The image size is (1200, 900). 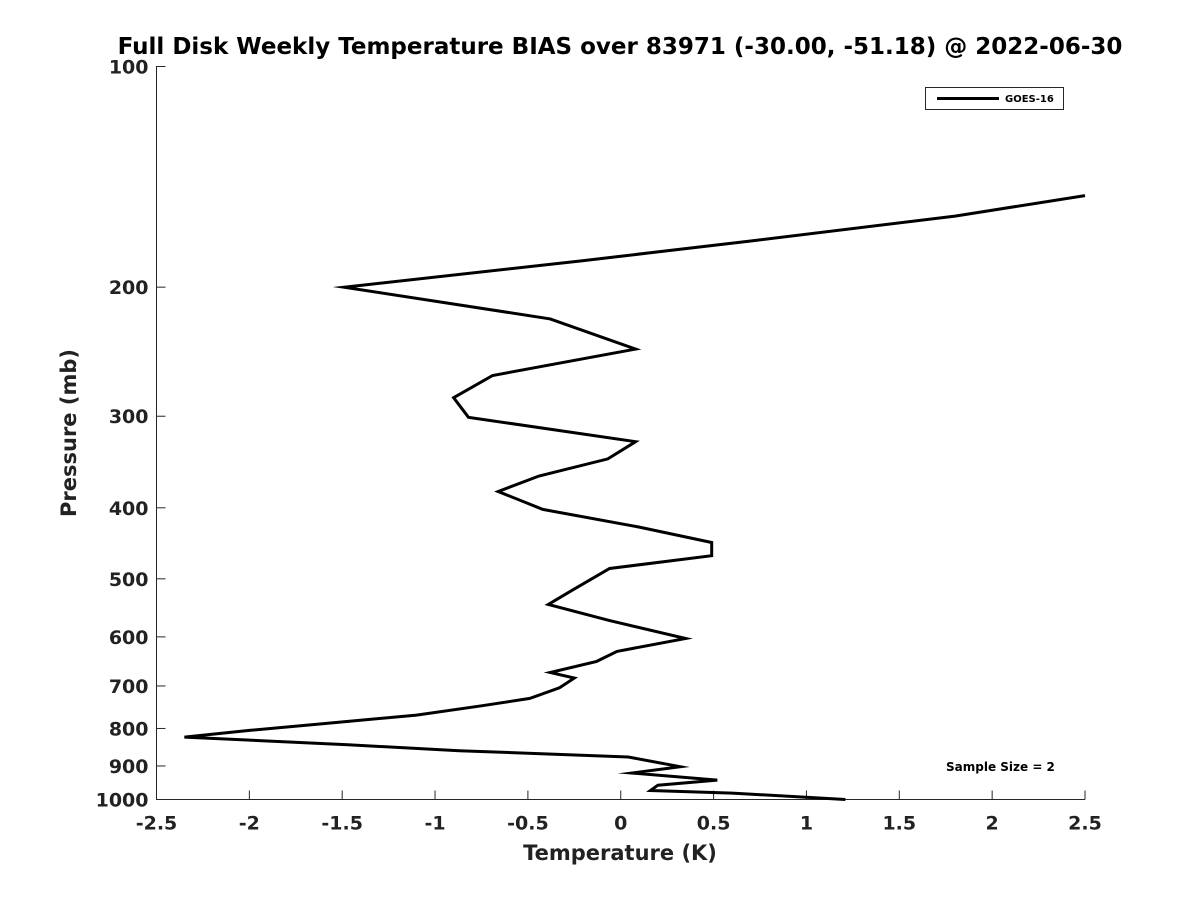 I want to click on y-axis-label: Pressure (mb), so click(x=69, y=433).